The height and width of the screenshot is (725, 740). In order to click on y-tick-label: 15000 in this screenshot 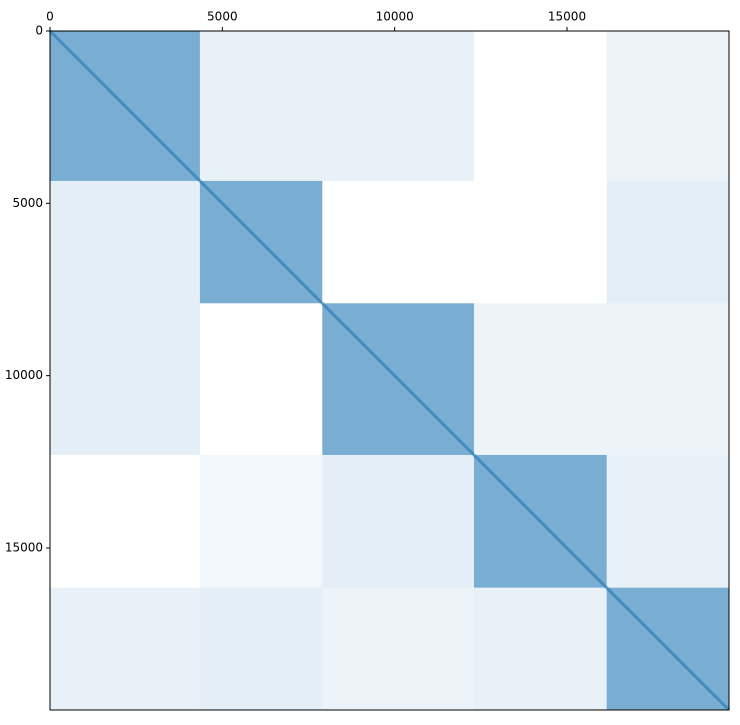, I will do `click(24, 548)`.